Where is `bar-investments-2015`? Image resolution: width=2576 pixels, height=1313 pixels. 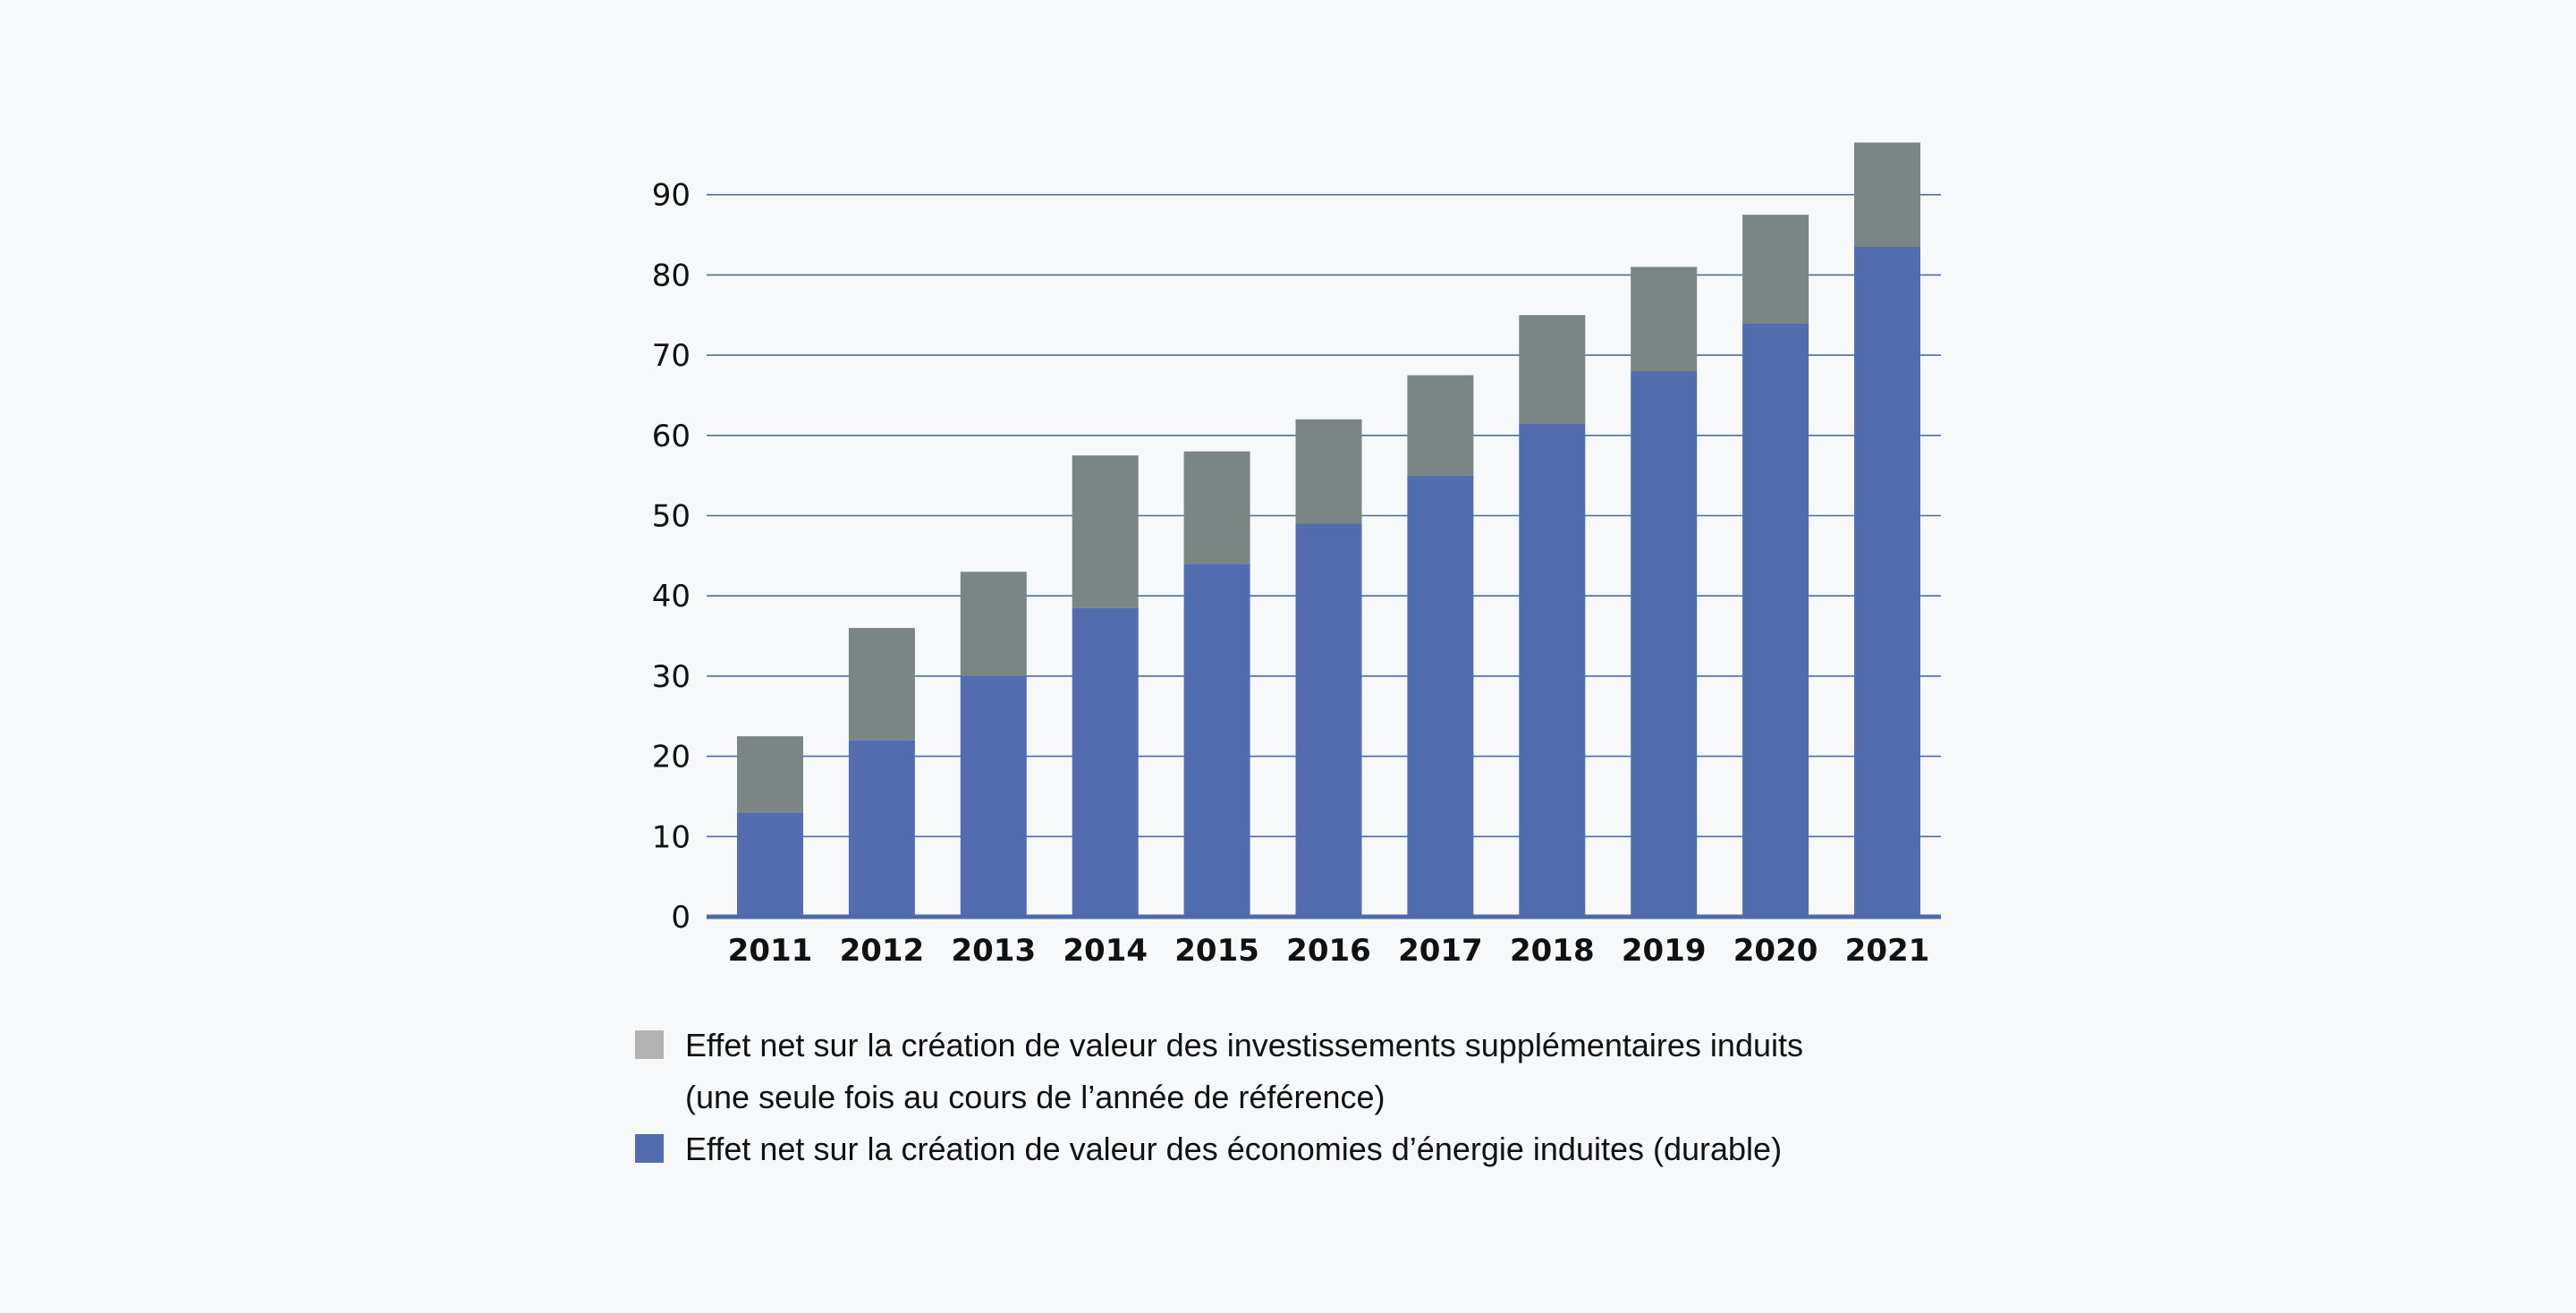
bar-investments-2015 is located at coordinates (1216, 507).